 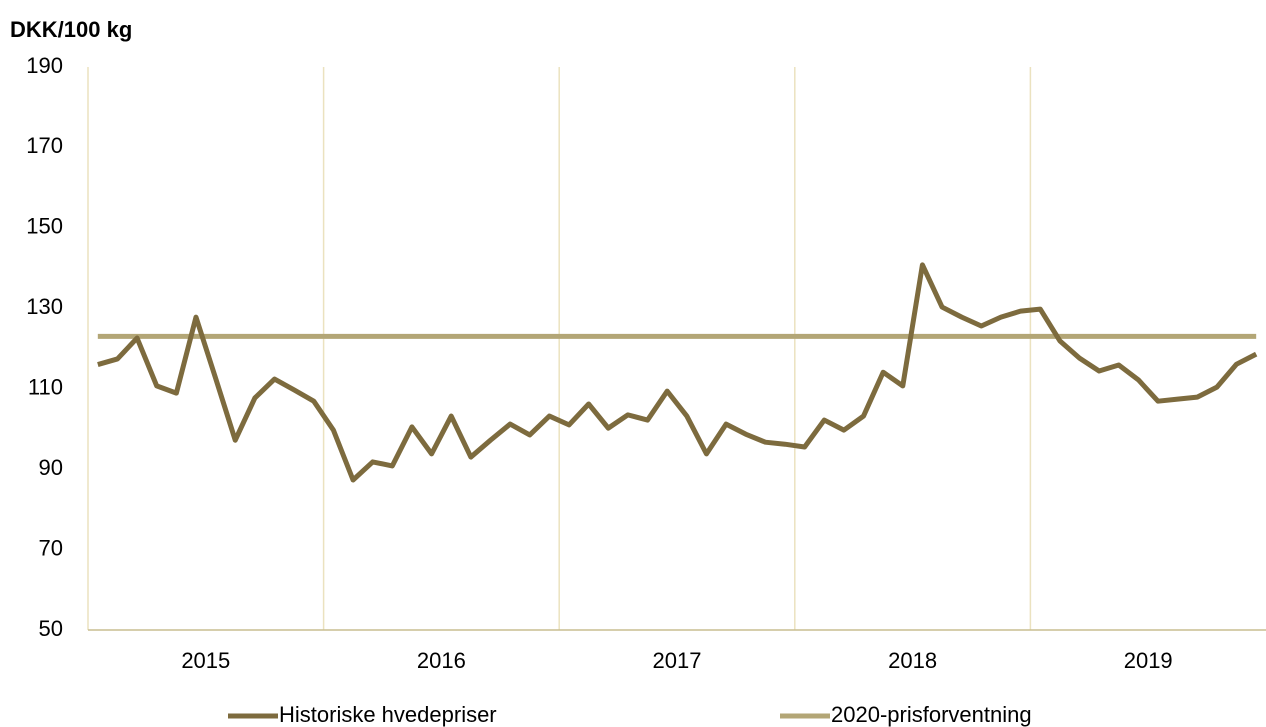 I want to click on x-tick-label: 2017, so click(x=677, y=660).